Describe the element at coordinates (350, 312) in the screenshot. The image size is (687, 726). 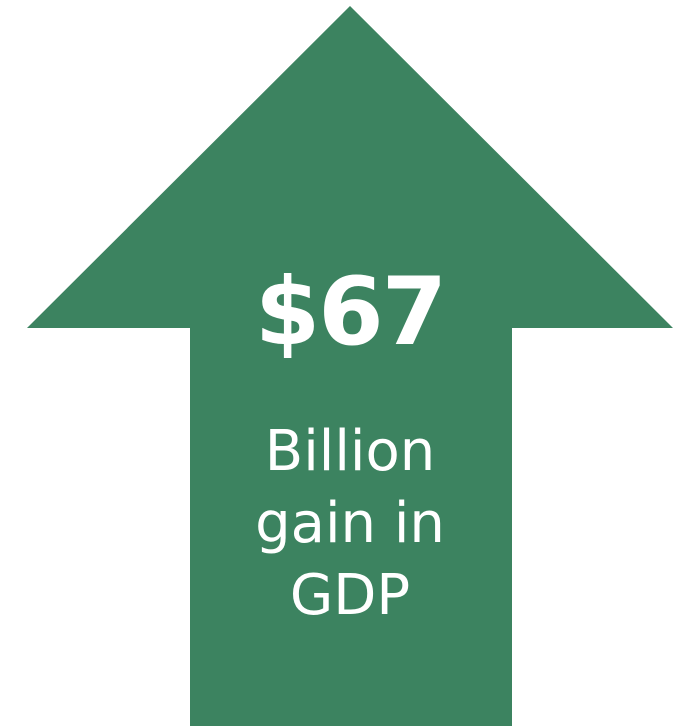
I see `gdp-amount: $67` at that location.